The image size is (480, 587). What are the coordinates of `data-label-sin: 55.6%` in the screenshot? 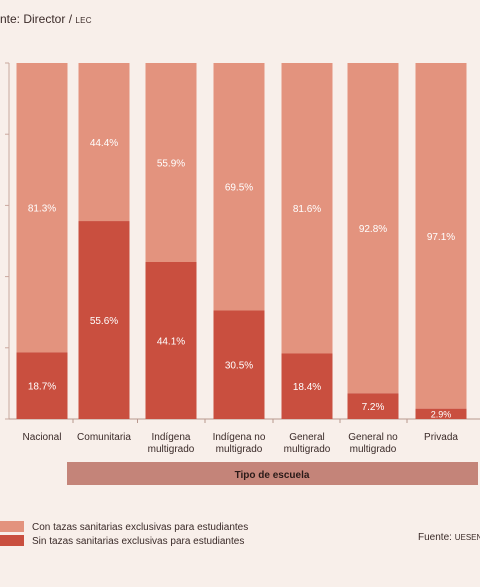 It's located at (104, 321).